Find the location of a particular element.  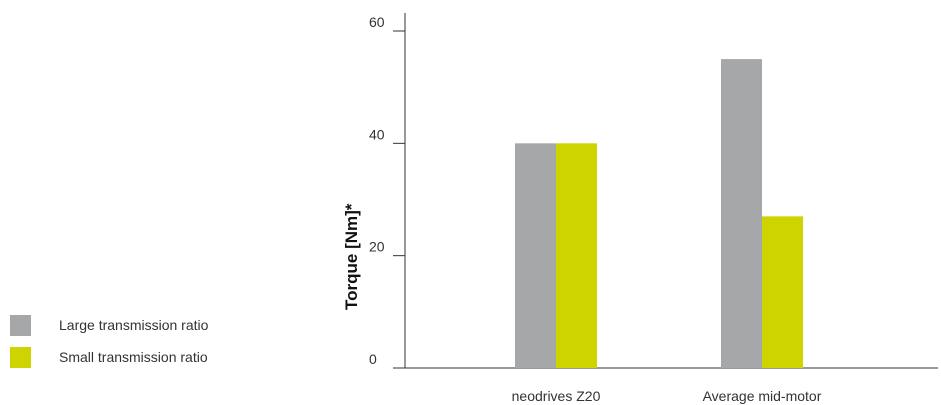

x-category-label: neodrives Z20 is located at coordinates (556, 396).